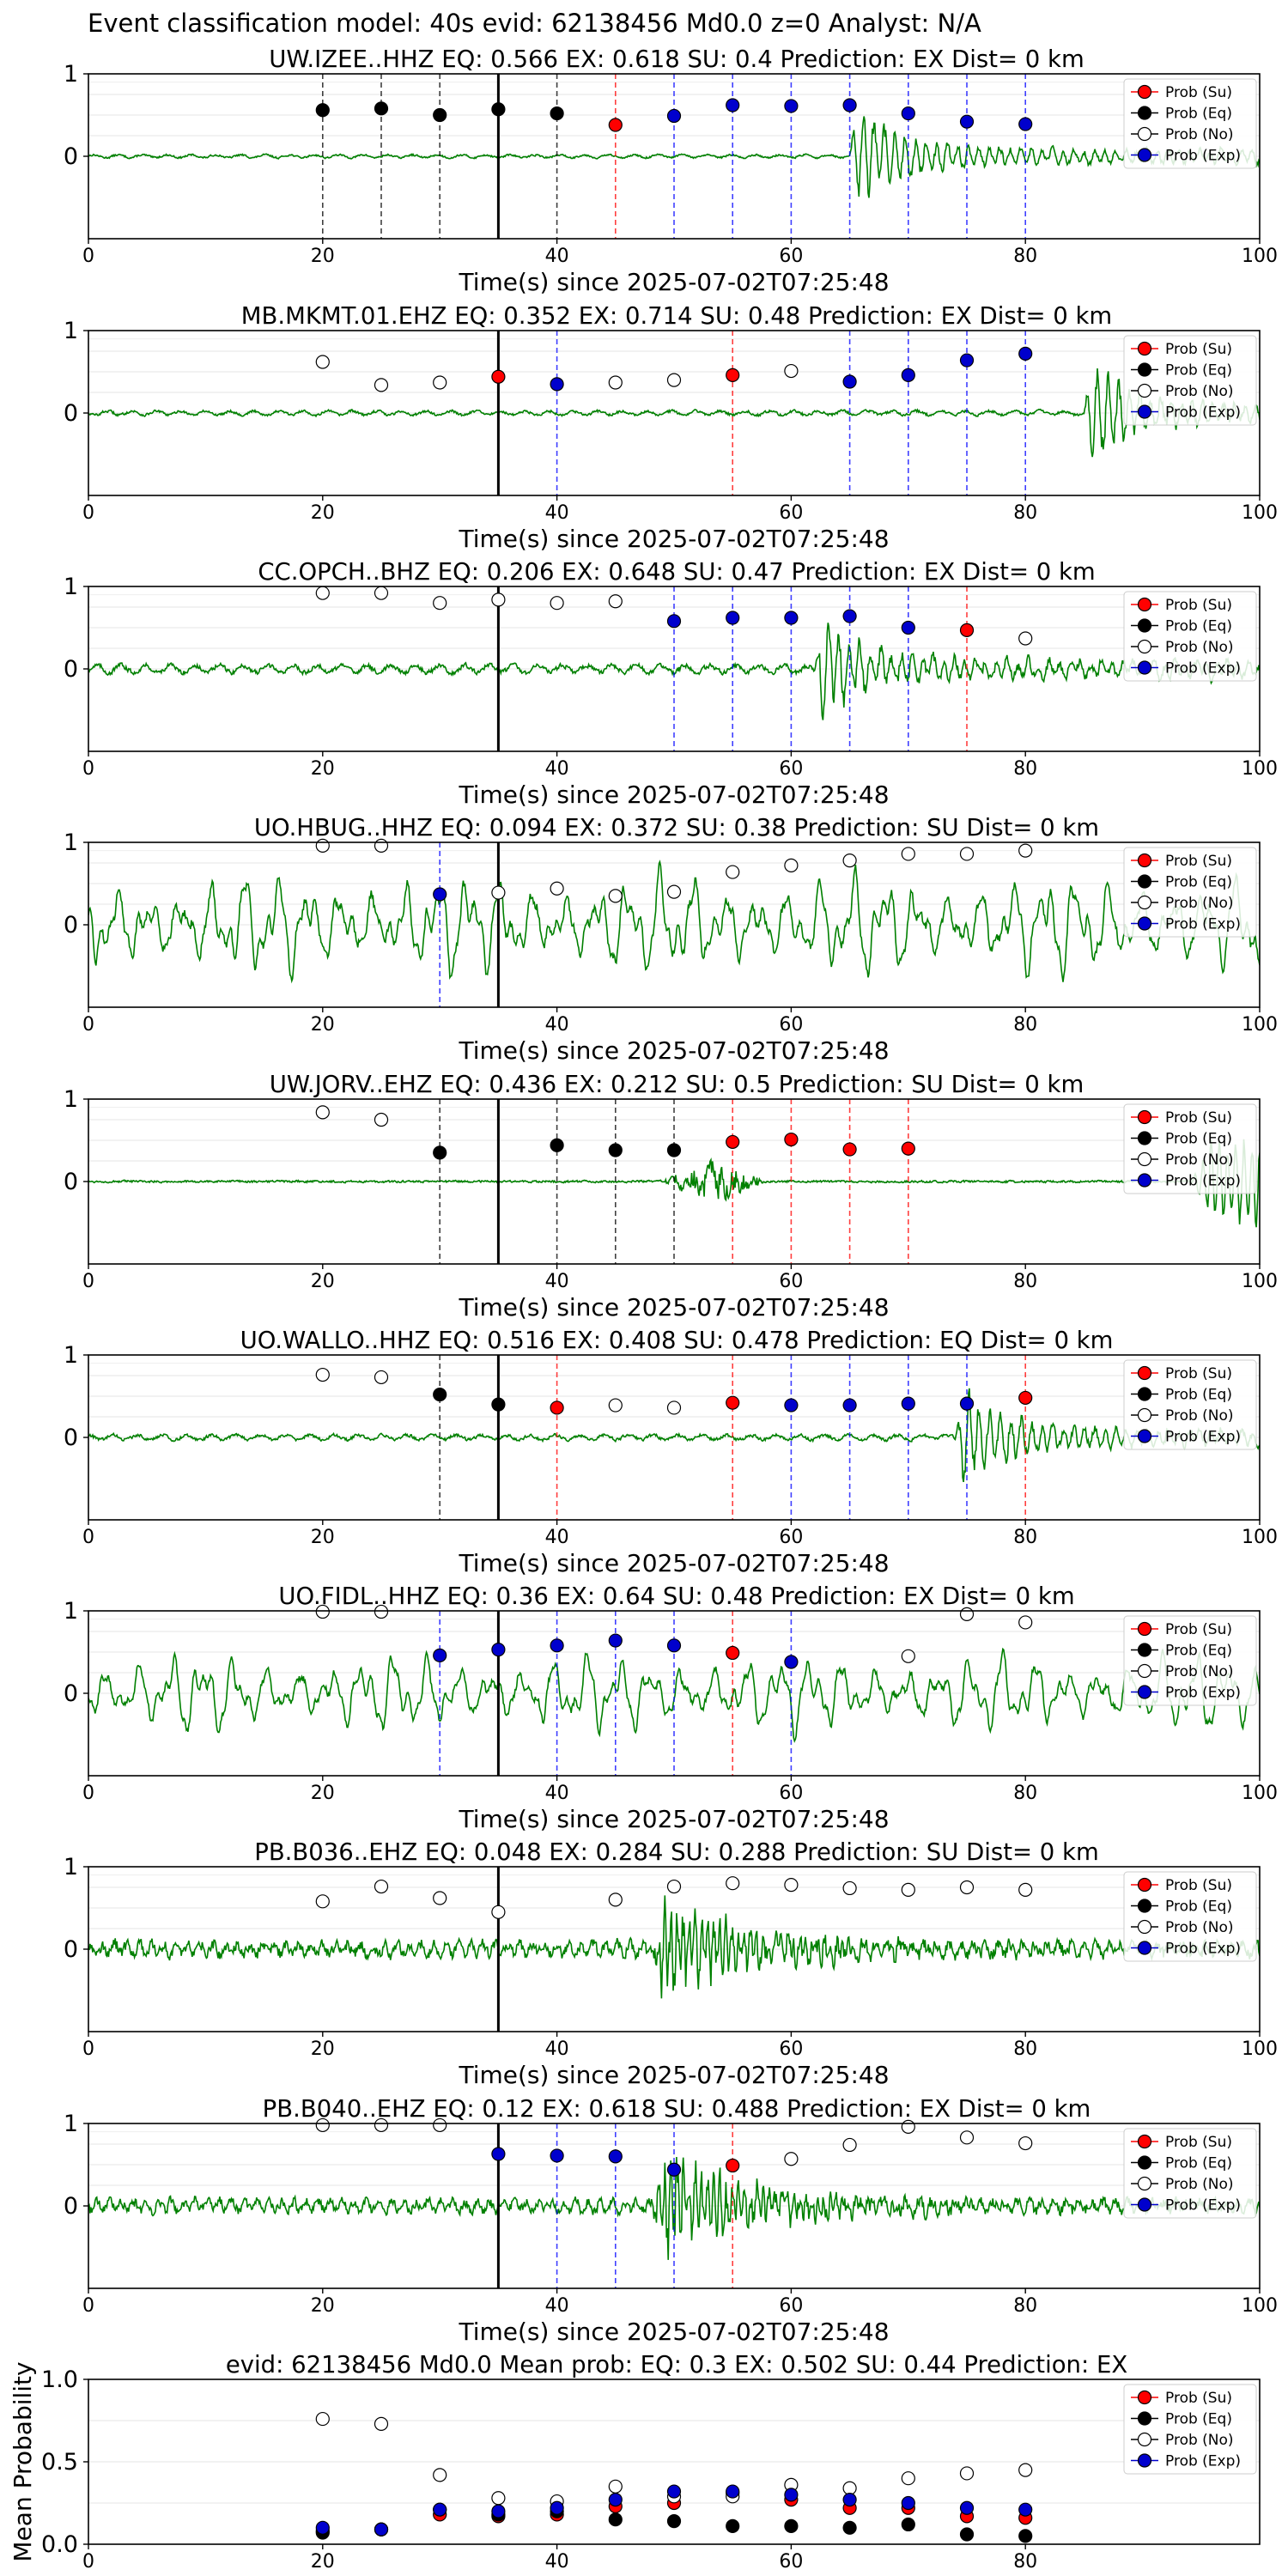 The width and height of the screenshot is (1288, 2576). I want to click on y-axis-label: Mean Probability, so click(23, 2461).